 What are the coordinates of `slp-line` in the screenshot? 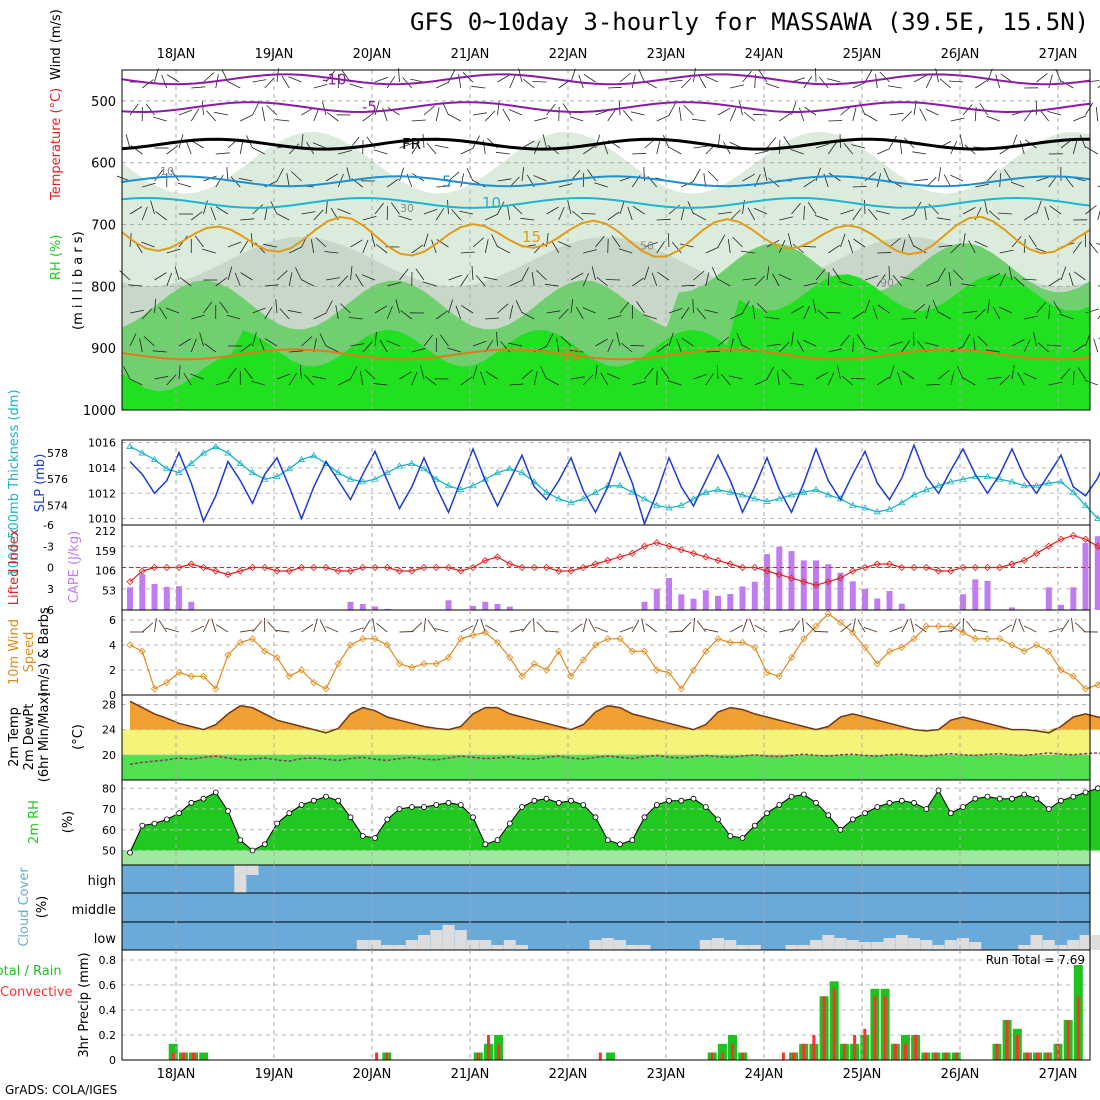 It's located at (614, 484).